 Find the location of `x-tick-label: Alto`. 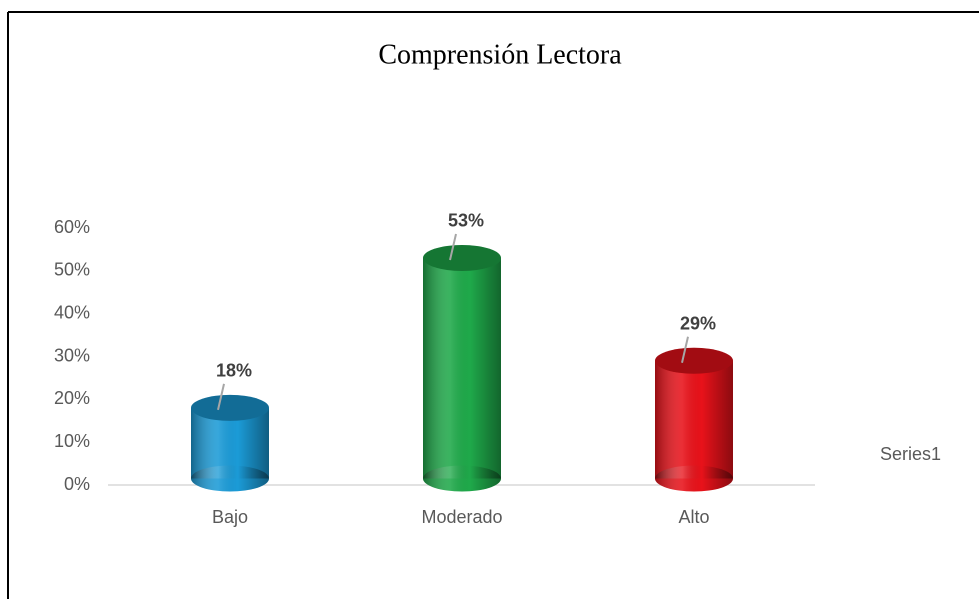

x-tick-label: Alto is located at coordinates (693, 517).